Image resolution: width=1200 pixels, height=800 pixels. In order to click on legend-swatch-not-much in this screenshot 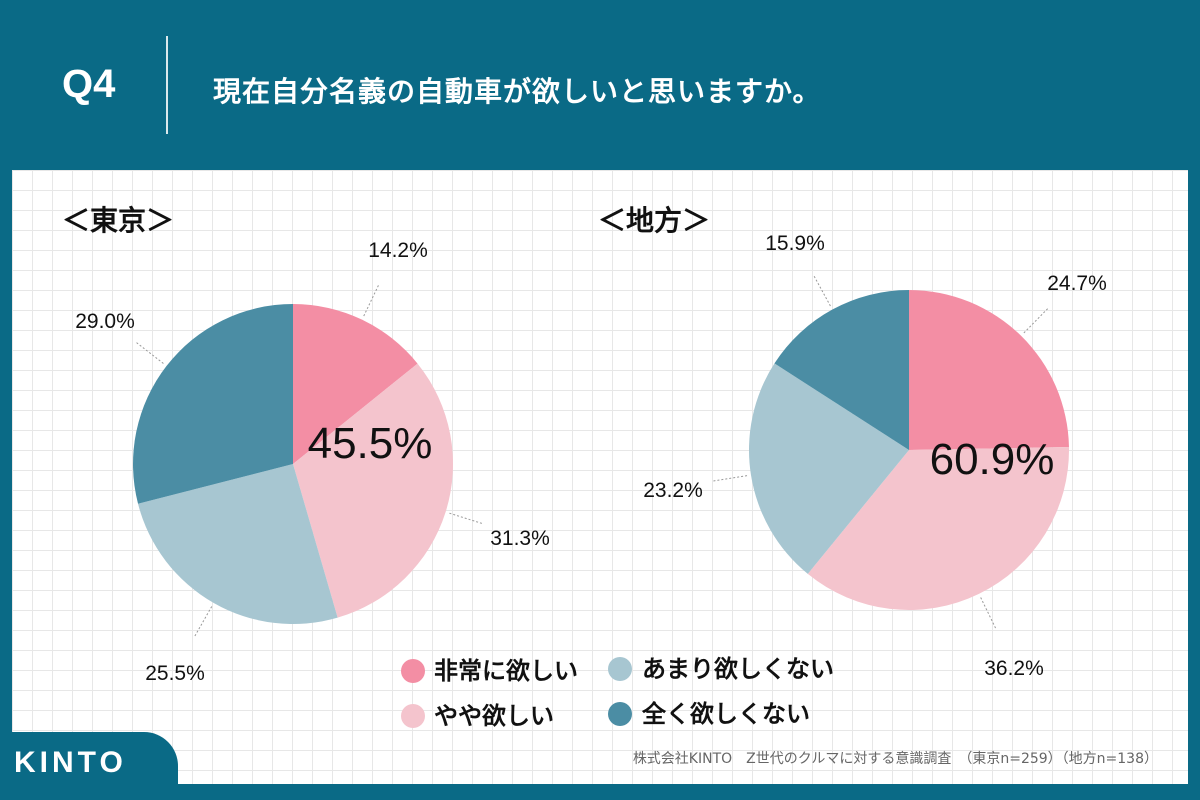, I will do `click(620, 669)`.